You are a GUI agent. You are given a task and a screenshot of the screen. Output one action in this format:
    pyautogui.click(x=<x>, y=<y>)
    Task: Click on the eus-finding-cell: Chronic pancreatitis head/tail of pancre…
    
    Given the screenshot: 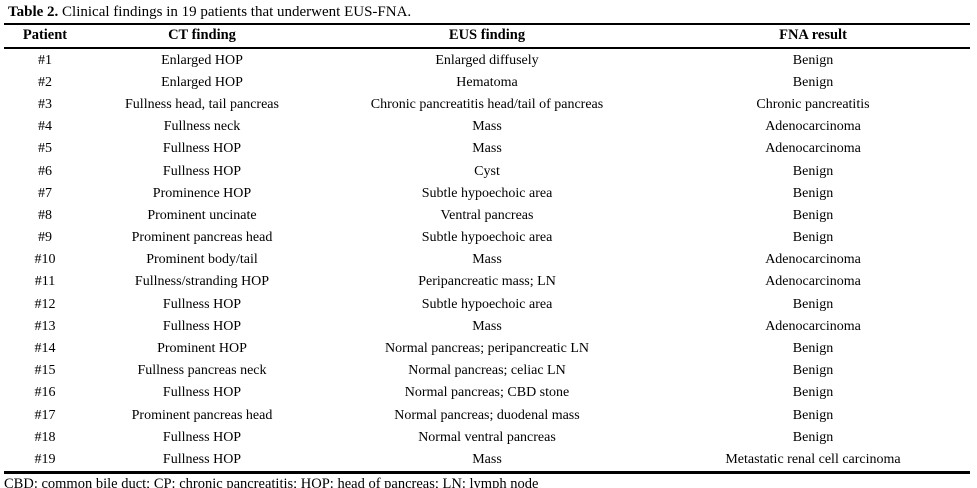 What is the action you would take?
    pyautogui.click(x=487, y=104)
    